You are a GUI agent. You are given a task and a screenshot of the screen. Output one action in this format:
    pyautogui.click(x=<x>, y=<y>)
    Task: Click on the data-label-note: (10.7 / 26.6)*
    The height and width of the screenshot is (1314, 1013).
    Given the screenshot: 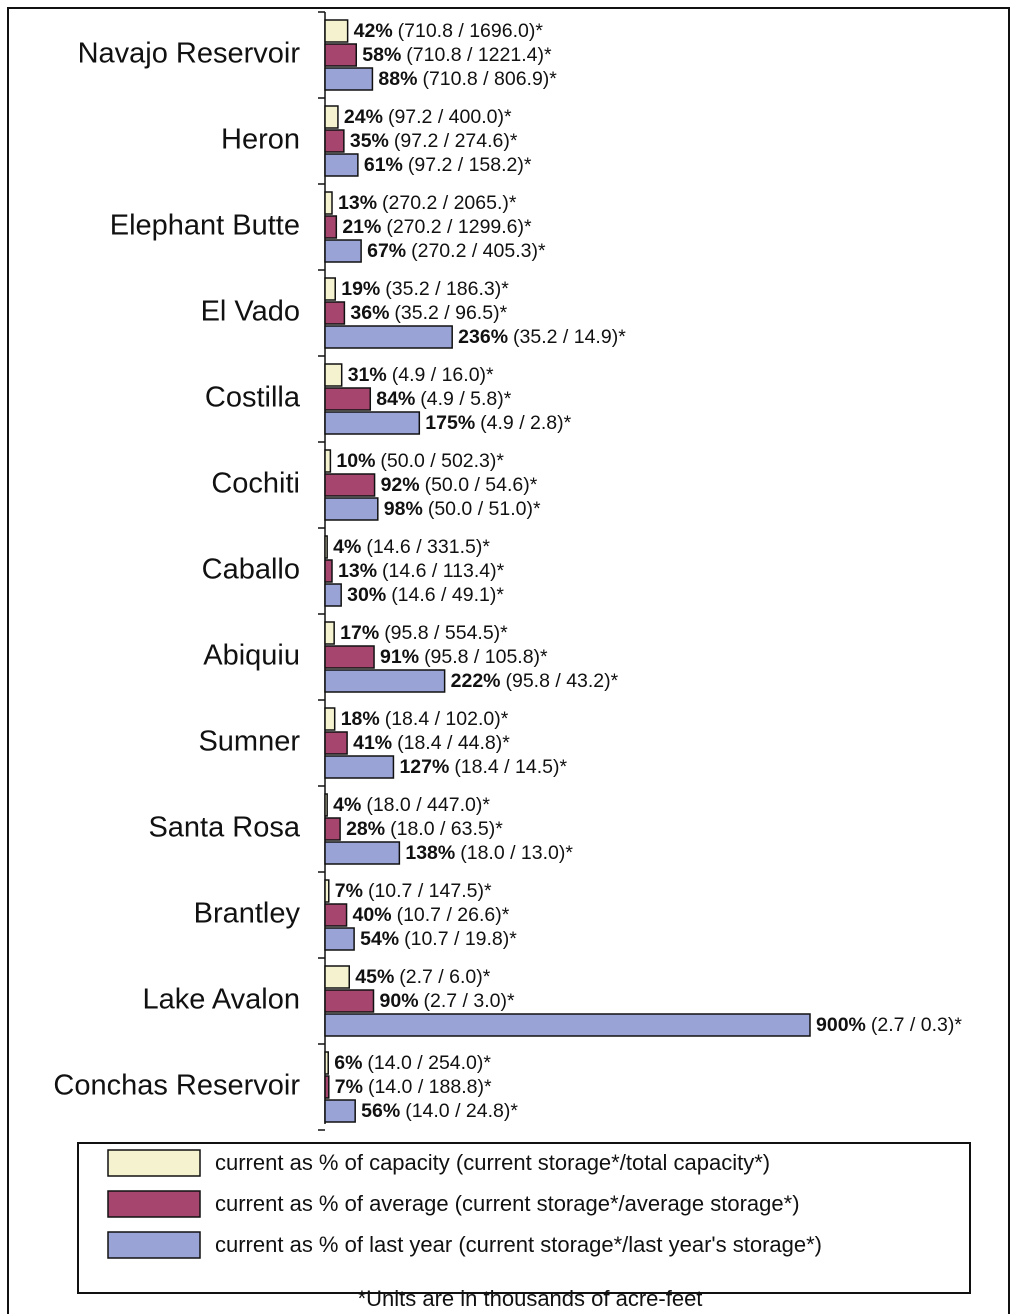 What is the action you would take?
    pyautogui.click(x=453, y=915)
    